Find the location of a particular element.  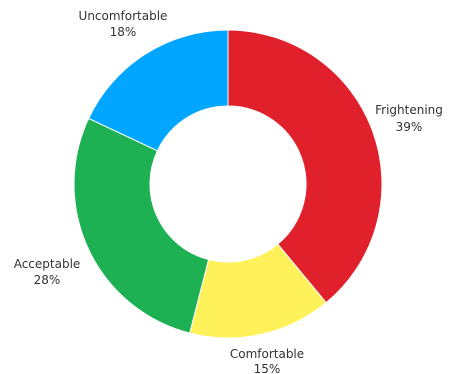

label-comfortable-name: Comfortable is located at coordinates (267, 354).